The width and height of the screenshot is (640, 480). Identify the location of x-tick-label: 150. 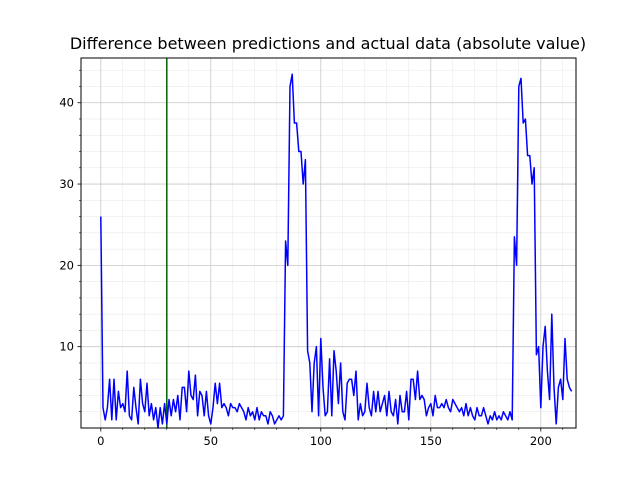
(431, 441).